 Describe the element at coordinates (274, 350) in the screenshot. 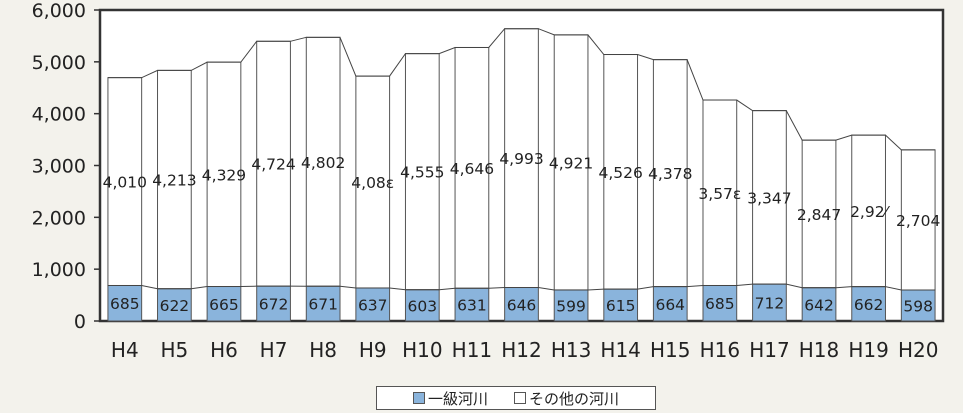

I see `x-tick-label: H7` at that location.